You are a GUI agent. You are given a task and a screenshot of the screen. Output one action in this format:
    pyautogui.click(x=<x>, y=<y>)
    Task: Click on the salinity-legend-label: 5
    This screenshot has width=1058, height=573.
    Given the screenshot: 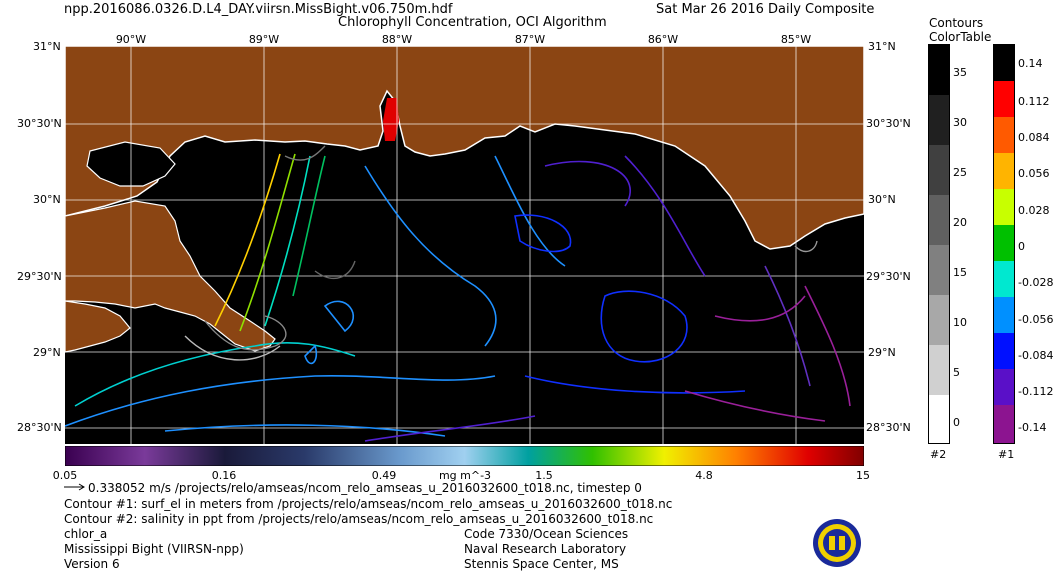 What is the action you would take?
    pyautogui.click(x=956, y=372)
    